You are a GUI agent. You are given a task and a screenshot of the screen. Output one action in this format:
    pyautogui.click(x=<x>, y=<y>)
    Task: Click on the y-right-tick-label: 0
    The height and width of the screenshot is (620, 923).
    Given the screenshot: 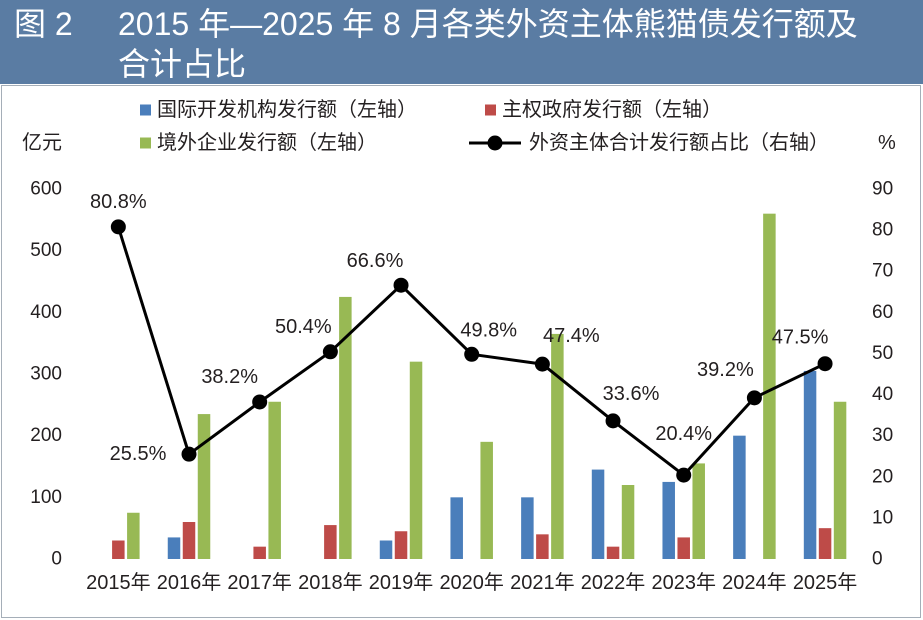 What is the action you would take?
    pyautogui.click(x=877, y=559)
    